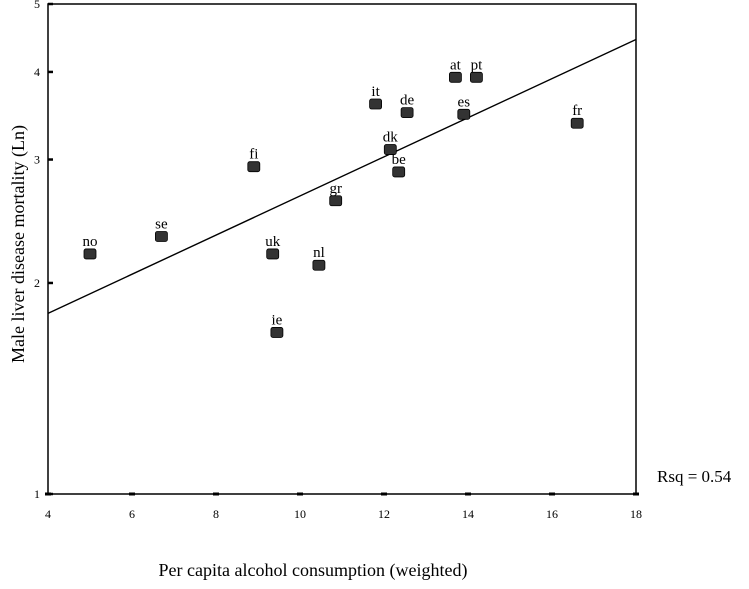 The width and height of the screenshot is (749, 589). What do you see at coordinates (399, 160) in the screenshot?
I see `point-label: be` at bounding box center [399, 160].